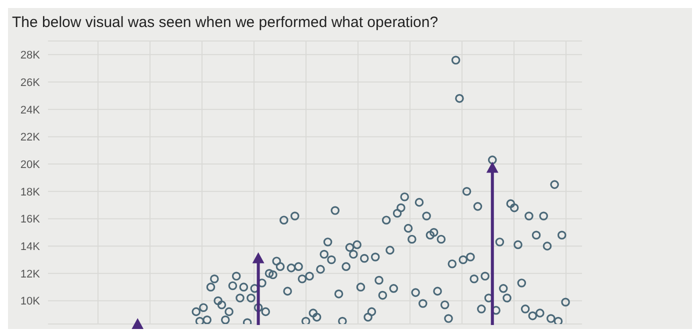  I want to click on y-tick-label: 10K, so click(30, 302).